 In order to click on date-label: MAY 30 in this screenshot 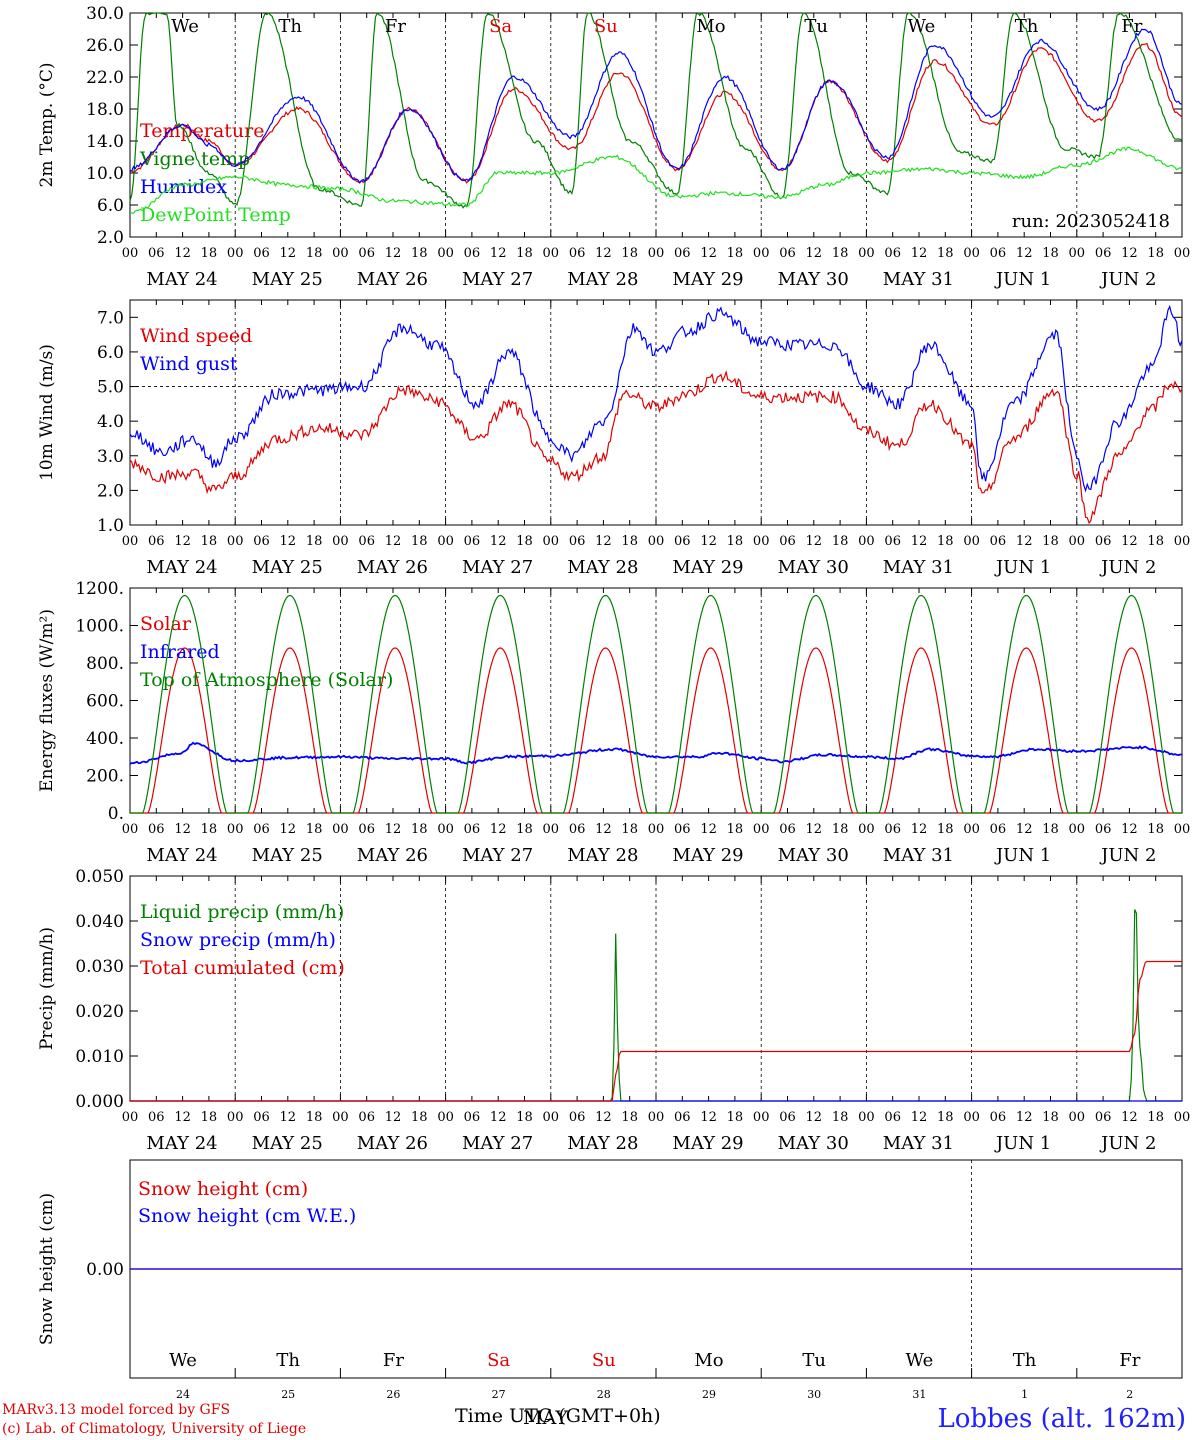, I will do `click(813, 279)`.